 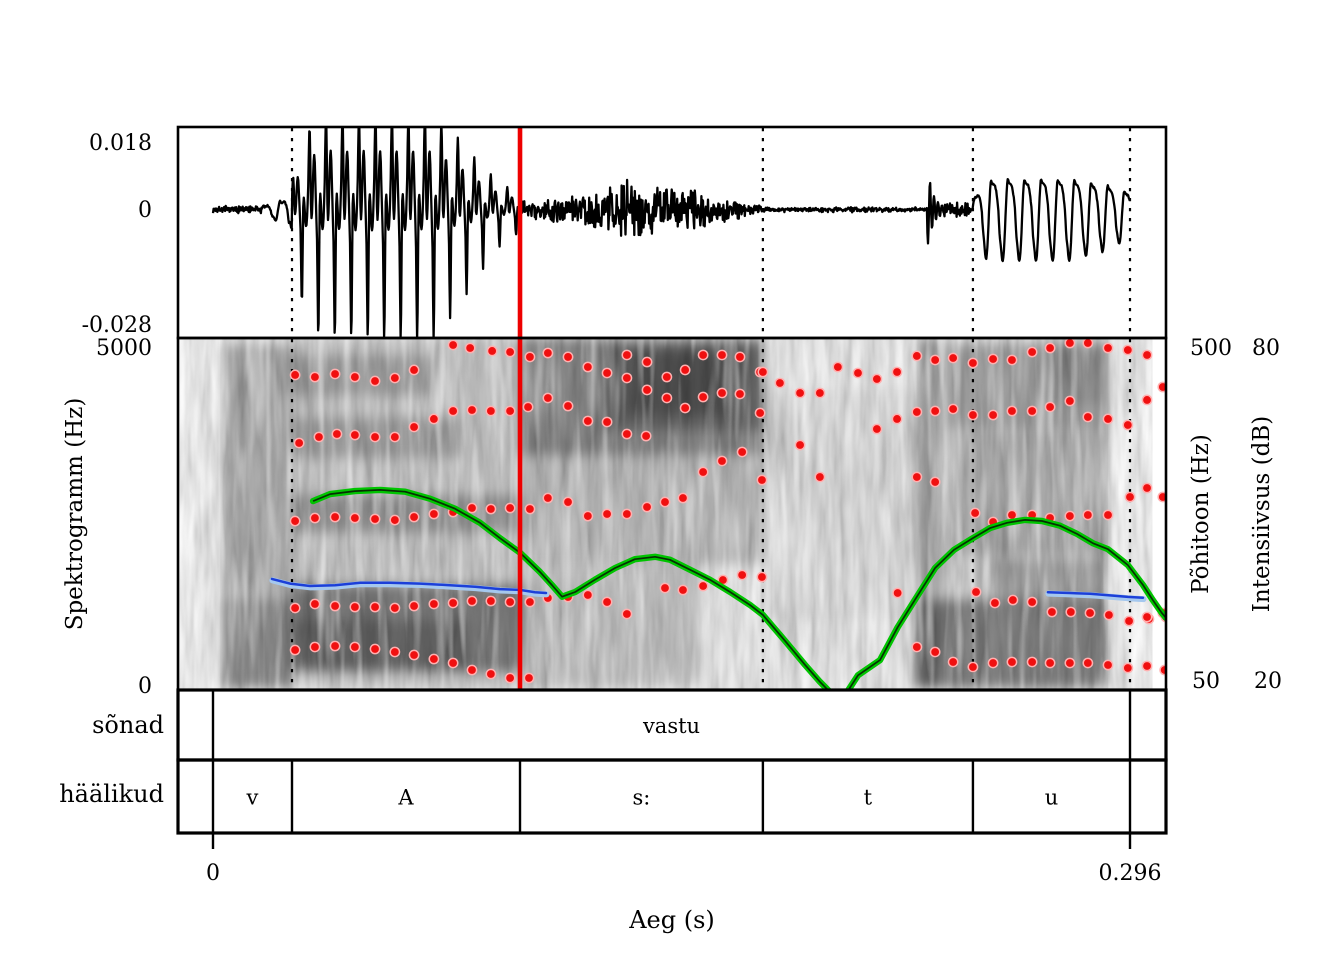 I want to click on waveform-zero-label: 0, so click(x=145, y=210).